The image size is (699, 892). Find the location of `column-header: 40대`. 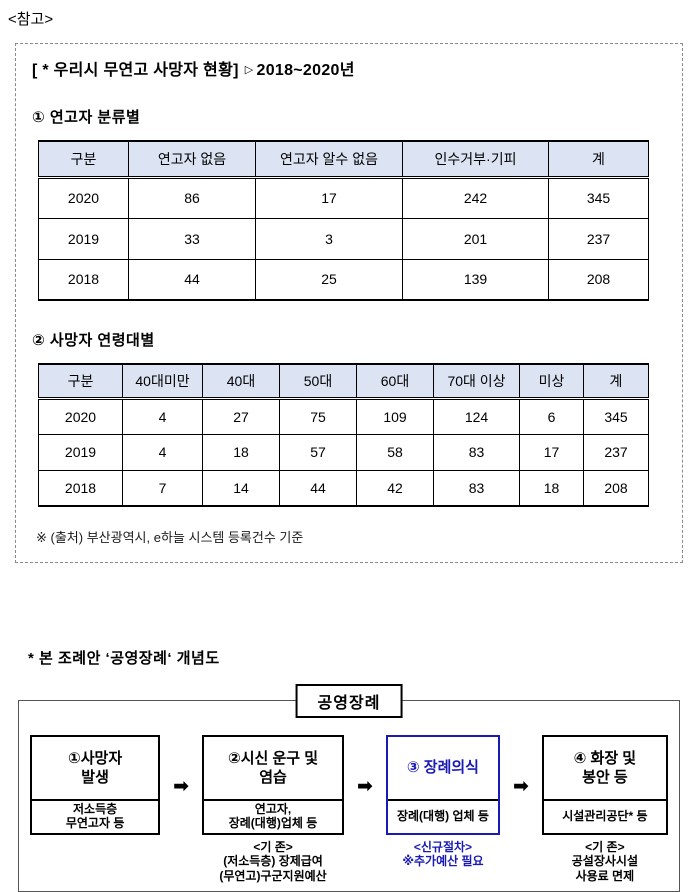

column-header: 40대 is located at coordinates (241, 381).